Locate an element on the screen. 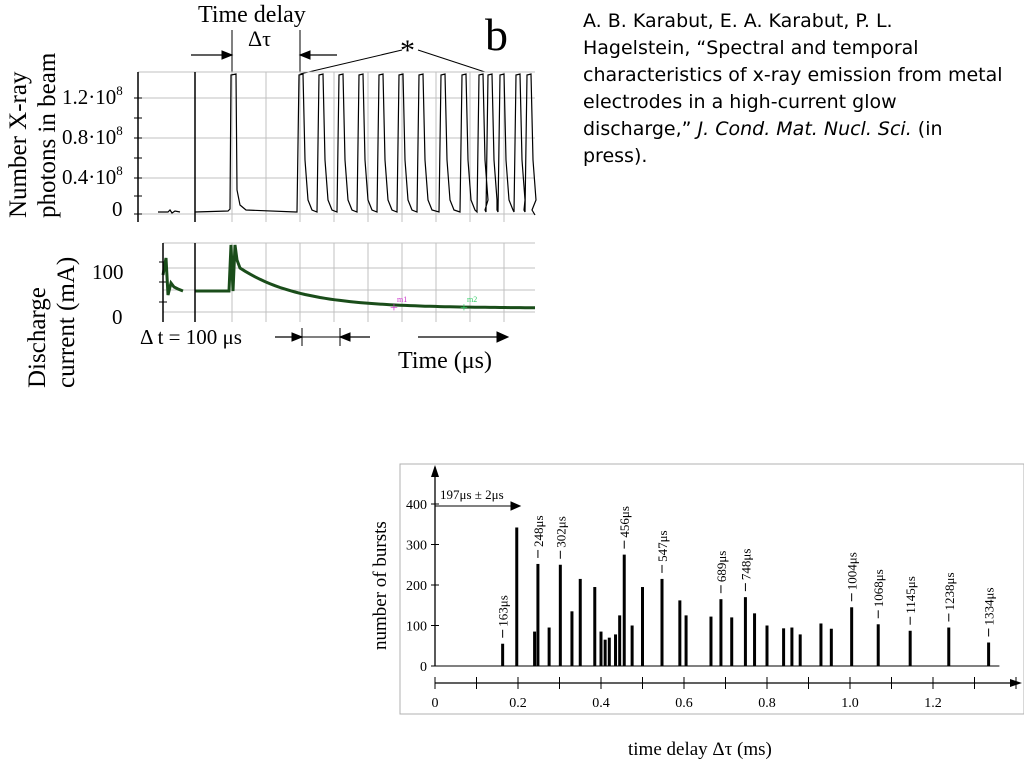  delta-tau-label: Δτ is located at coordinates (259, 38).